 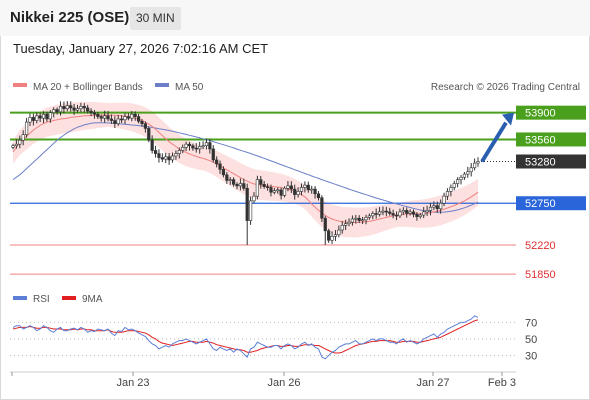 What do you see at coordinates (540, 246) in the screenshot?
I see `price-level-label-52220: 52220` at bounding box center [540, 246].